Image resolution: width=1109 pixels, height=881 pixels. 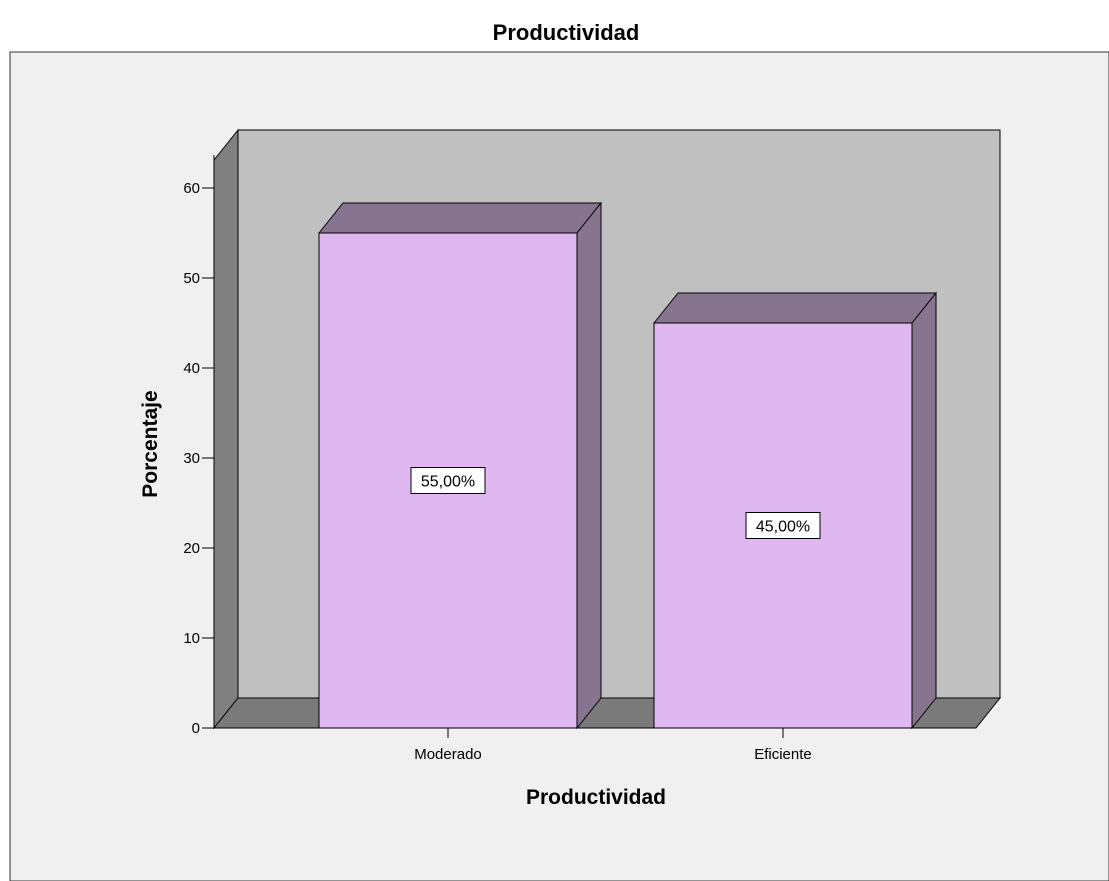 I want to click on data-label-1: 45,00%, so click(x=783, y=527).